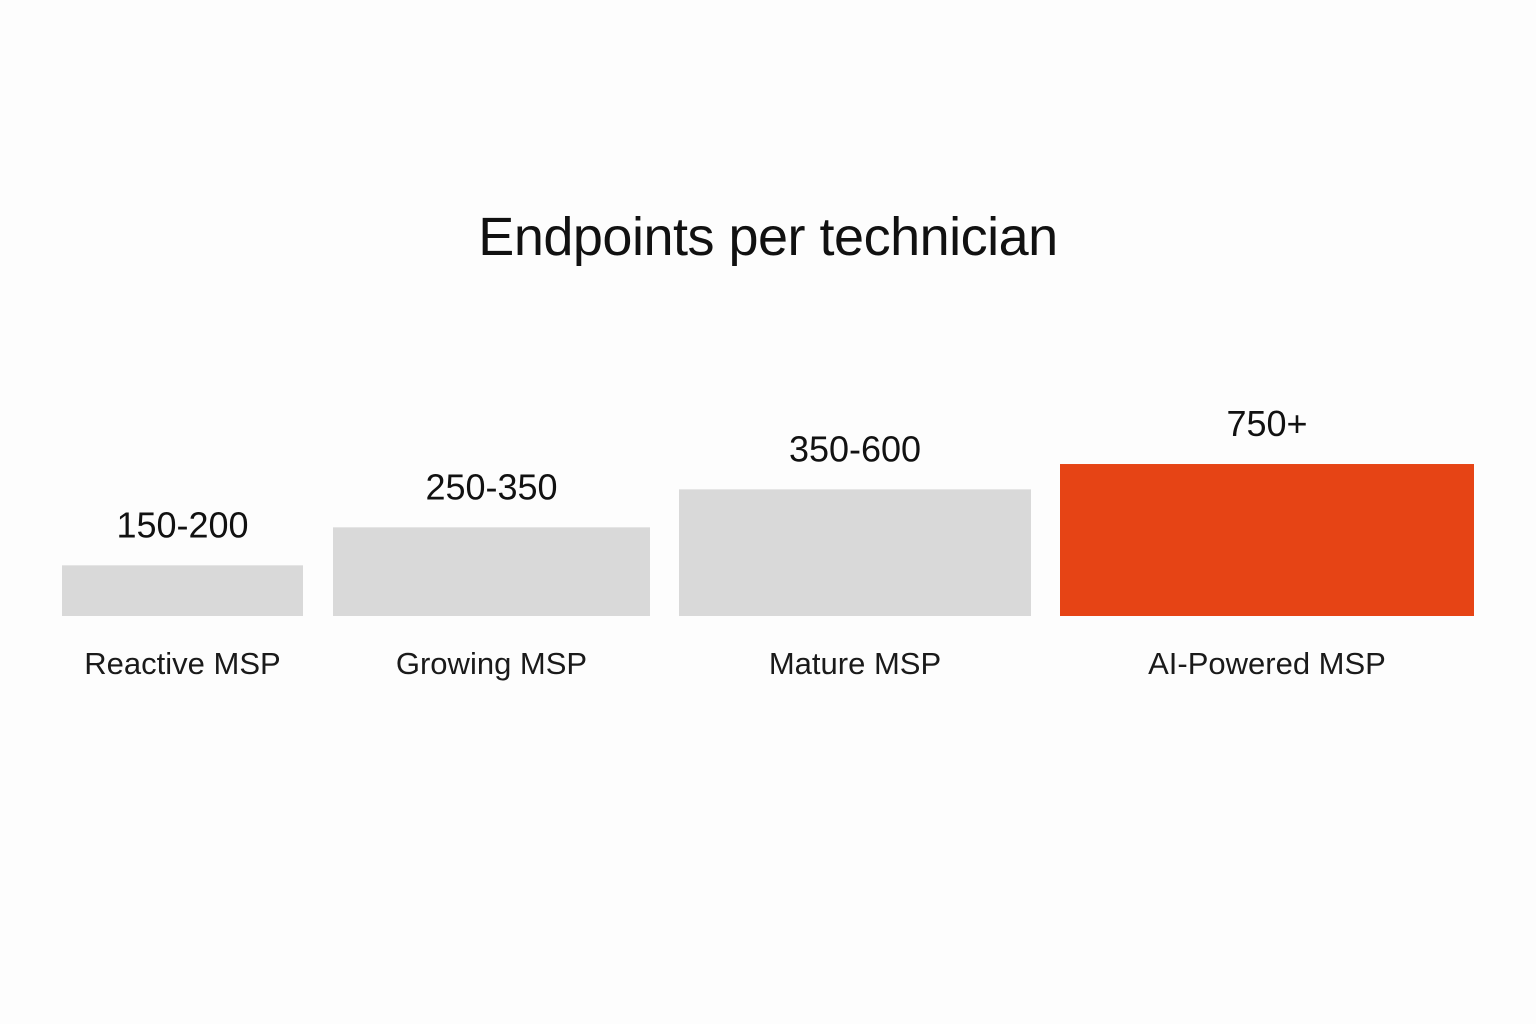 The height and width of the screenshot is (1024, 1536). What do you see at coordinates (182, 590) in the screenshot?
I see `bar-reactive-msp` at bounding box center [182, 590].